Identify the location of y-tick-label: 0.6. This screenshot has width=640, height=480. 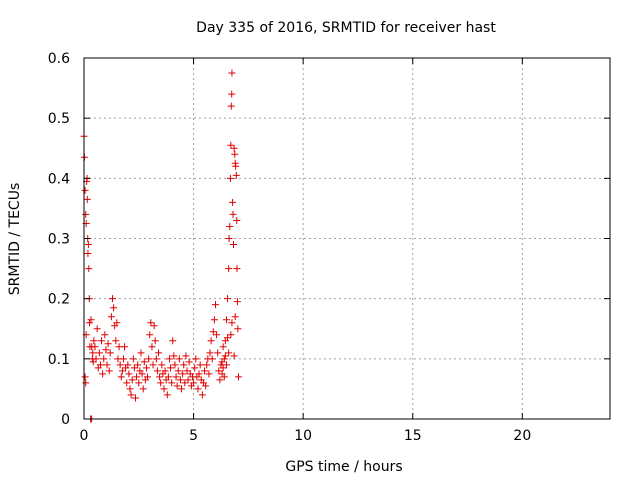
(59, 59).